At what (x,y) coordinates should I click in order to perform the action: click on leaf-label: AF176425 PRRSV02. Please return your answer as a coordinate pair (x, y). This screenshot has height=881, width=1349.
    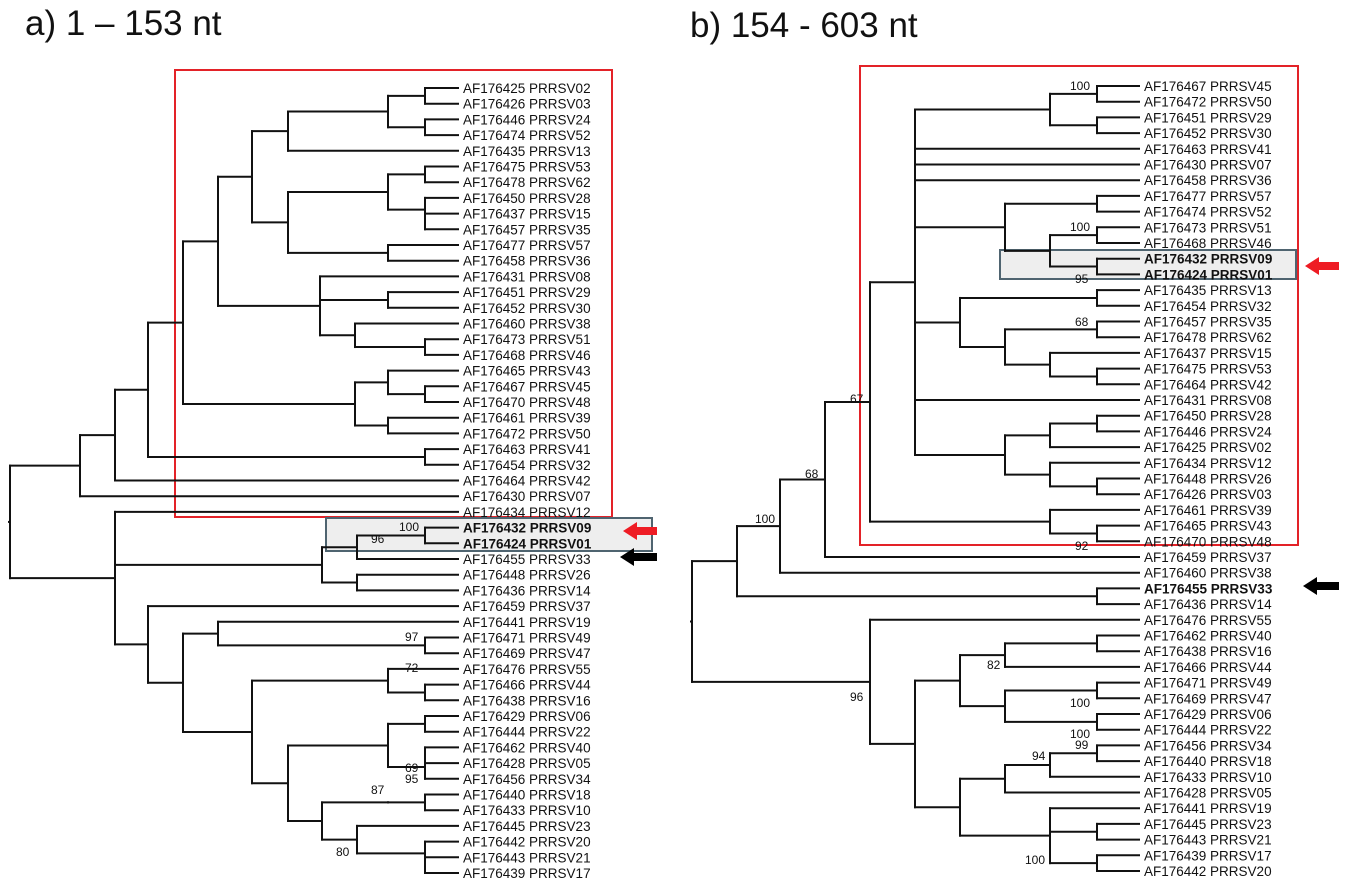
    Looking at the image, I should click on (527, 88).